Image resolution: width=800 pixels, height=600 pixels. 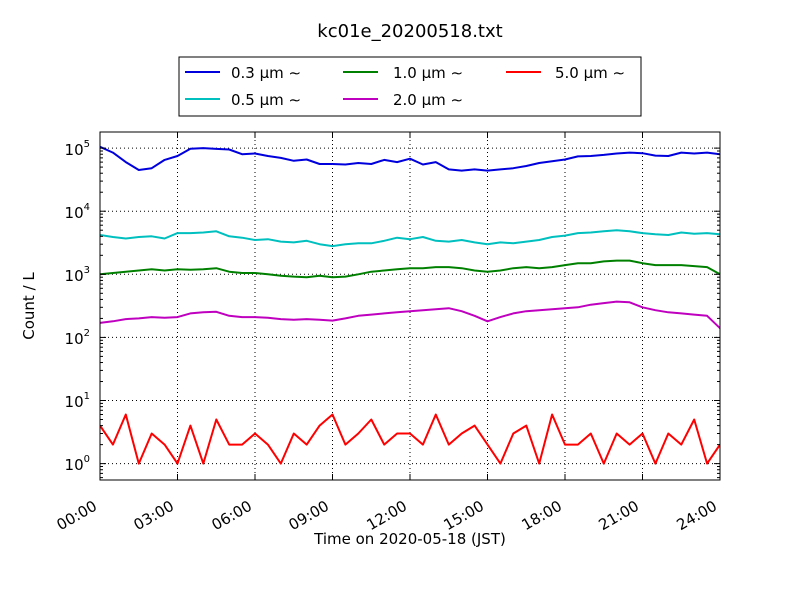 I want to click on legend-entry-2-0: 2.0 μm ∼, so click(x=403, y=100).